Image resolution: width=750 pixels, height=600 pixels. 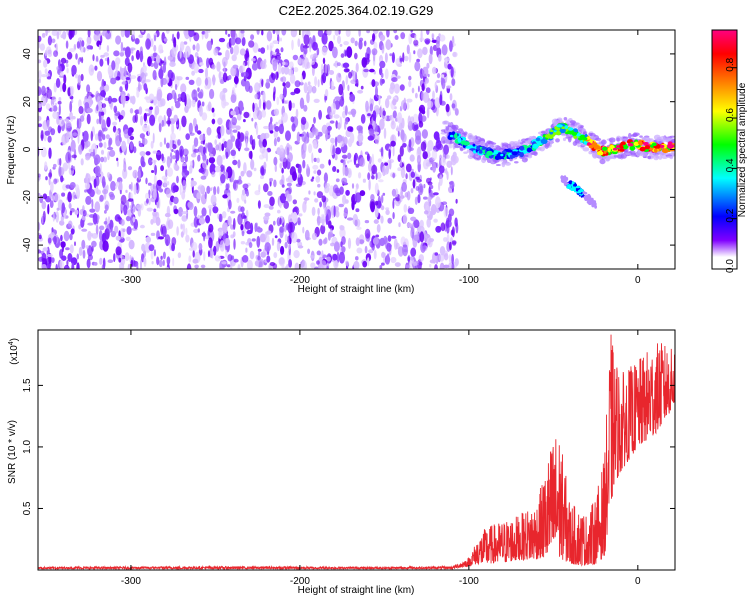 What do you see at coordinates (730, 215) in the screenshot?
I see `colorbar-tick-label: 0.2` at bounding box center [730, 215].